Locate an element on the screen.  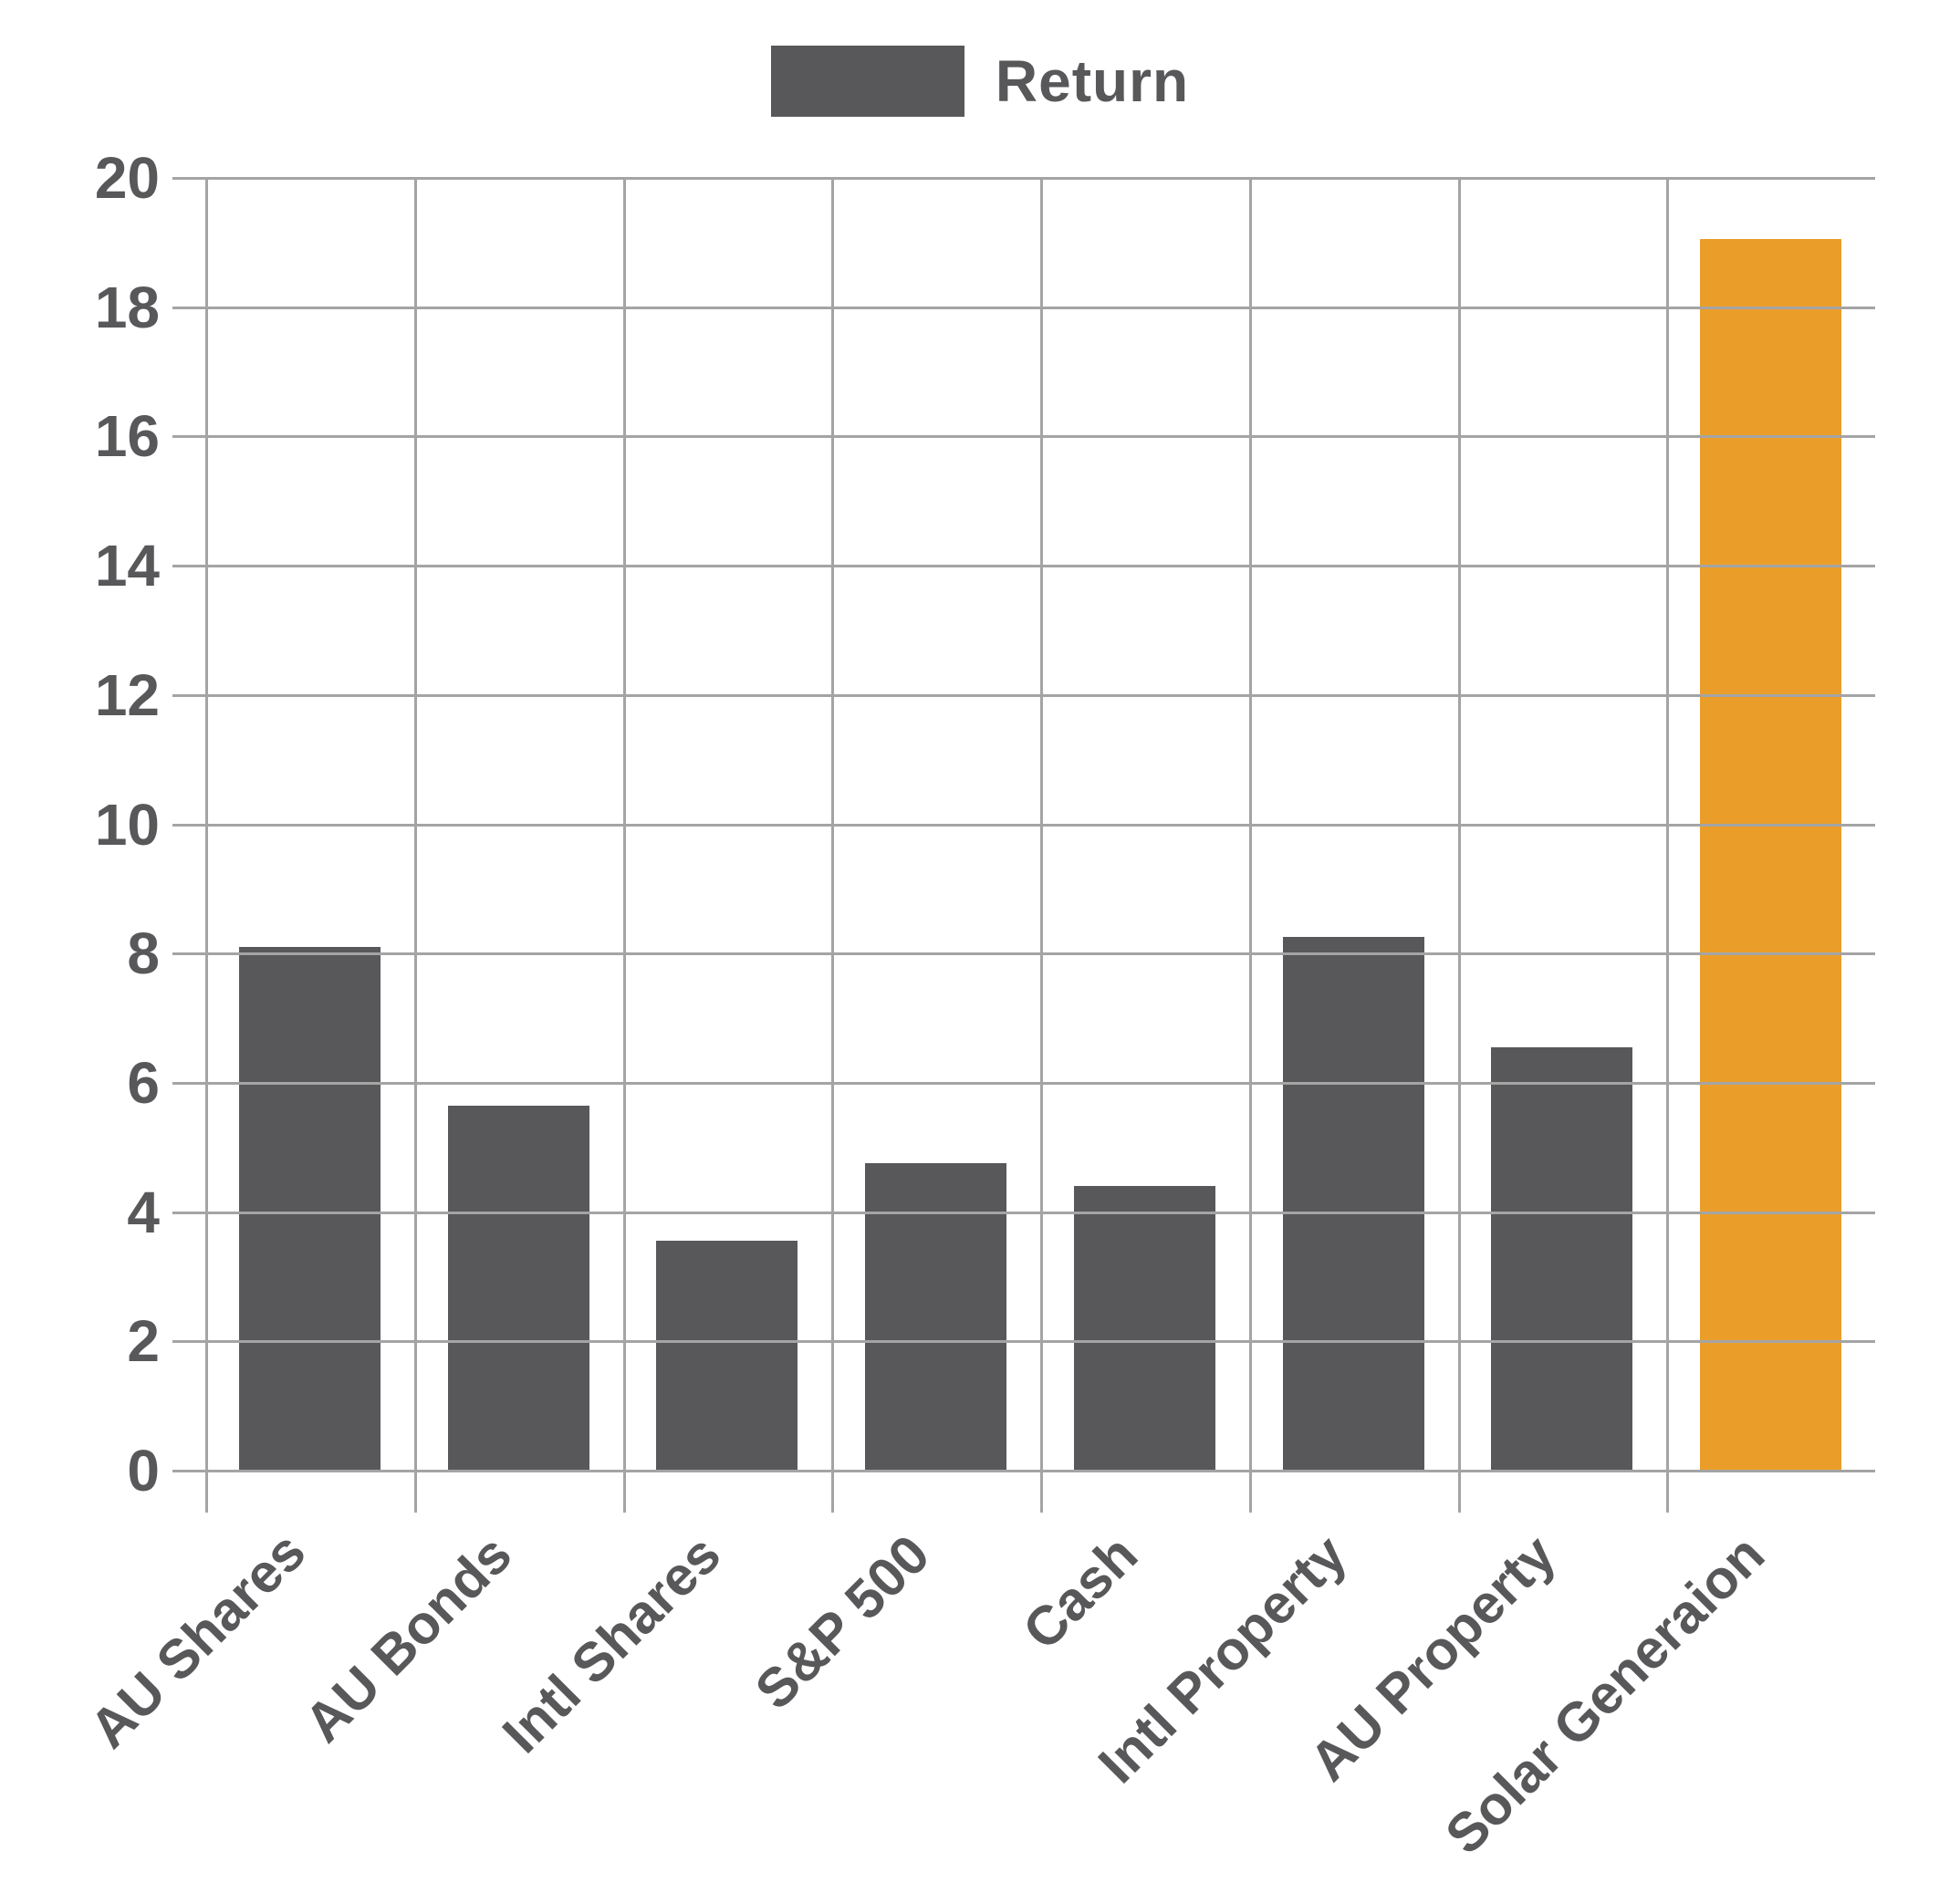
y-tick-label-0: 0 is located at coordinates (144, 1470).